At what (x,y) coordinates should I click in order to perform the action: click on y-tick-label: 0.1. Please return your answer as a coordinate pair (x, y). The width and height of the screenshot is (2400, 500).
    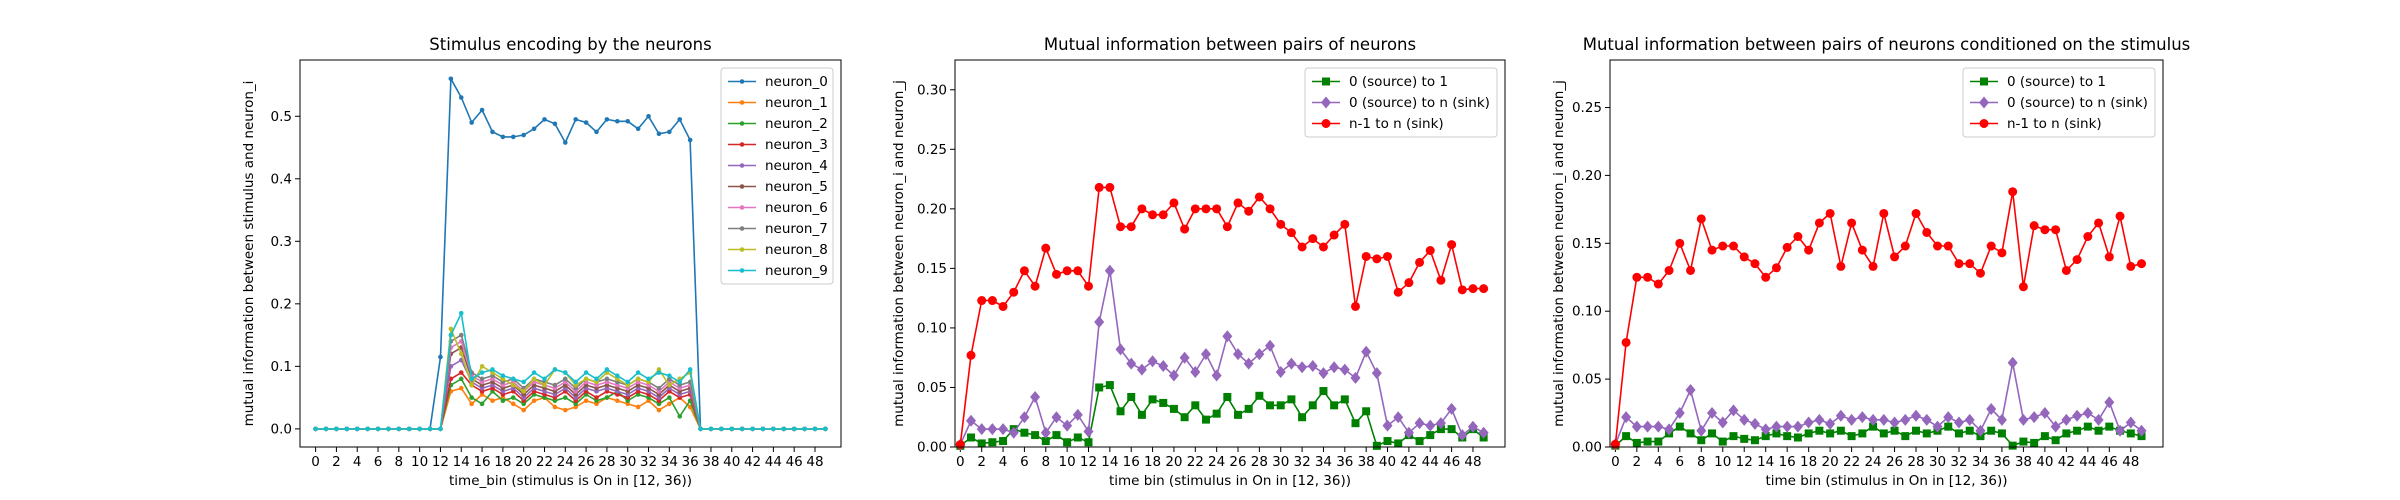
    Looking at the image, I should click on (281, 367).